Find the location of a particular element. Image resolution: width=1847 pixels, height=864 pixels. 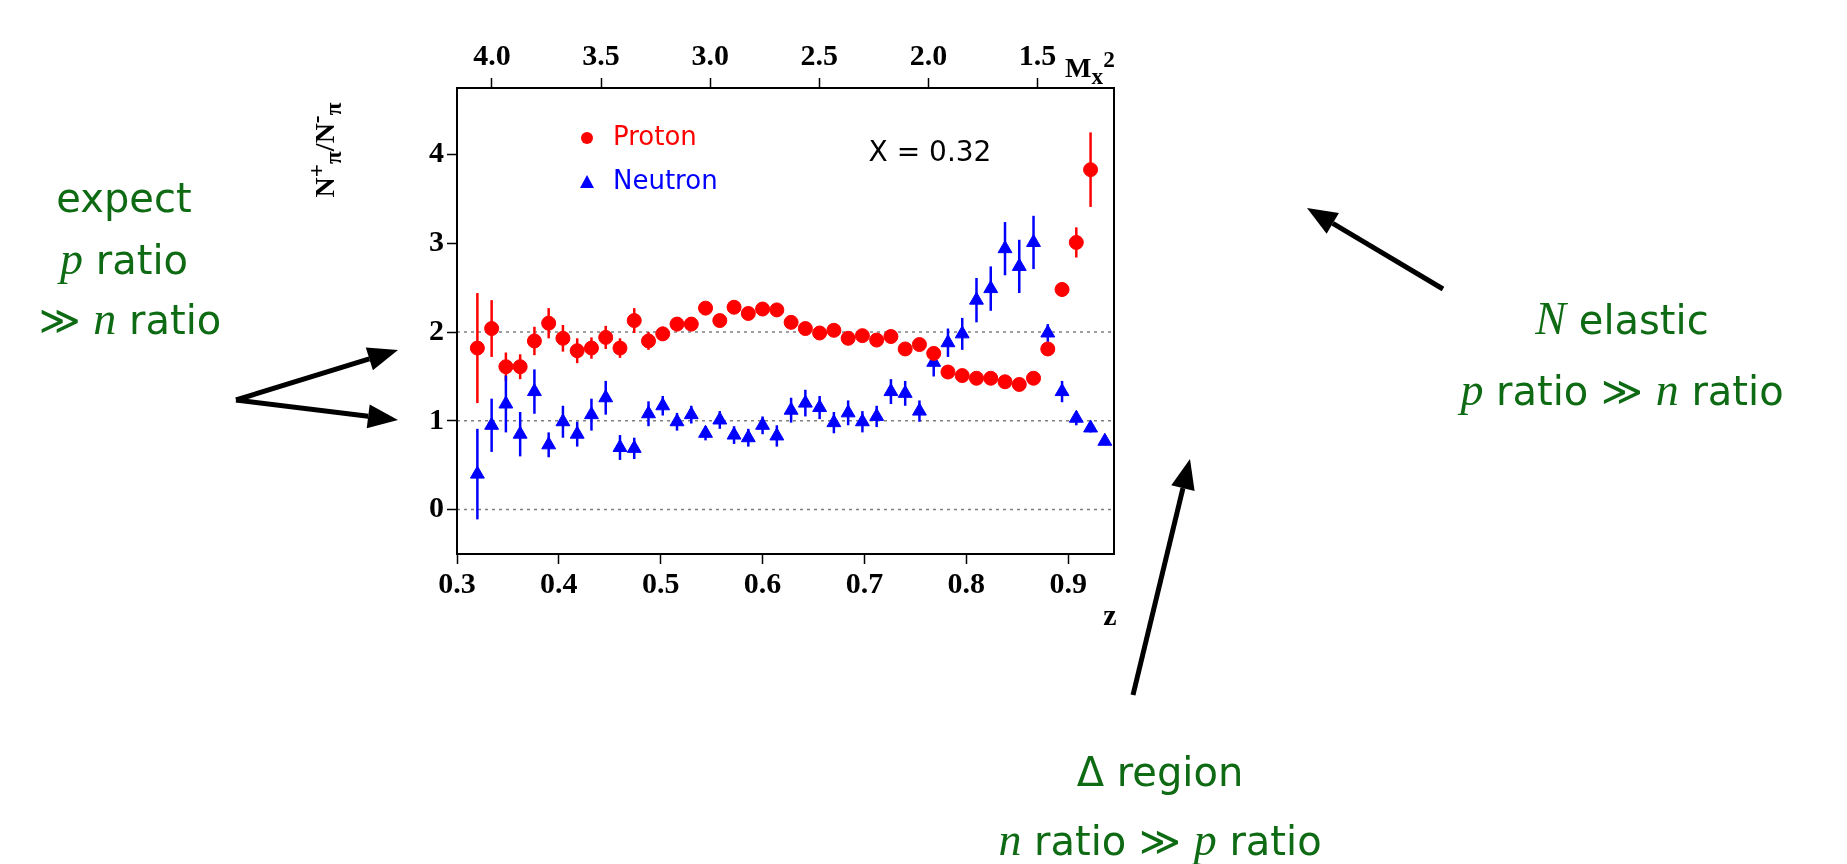

text: Δ region is located at coordinates (1160, 772).